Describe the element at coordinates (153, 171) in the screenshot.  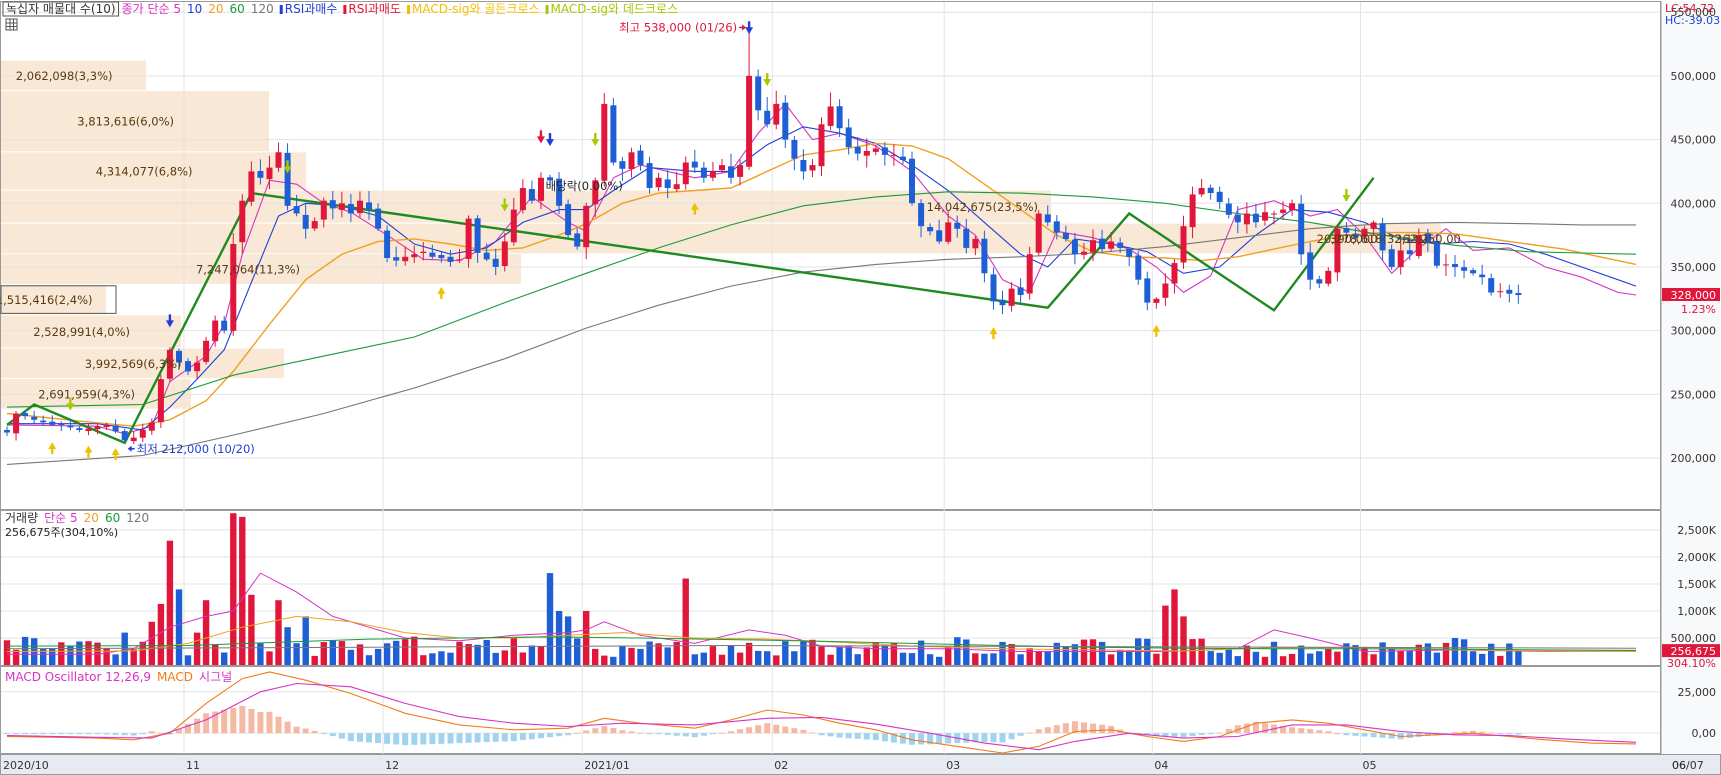
I see `profile-band` at that location.